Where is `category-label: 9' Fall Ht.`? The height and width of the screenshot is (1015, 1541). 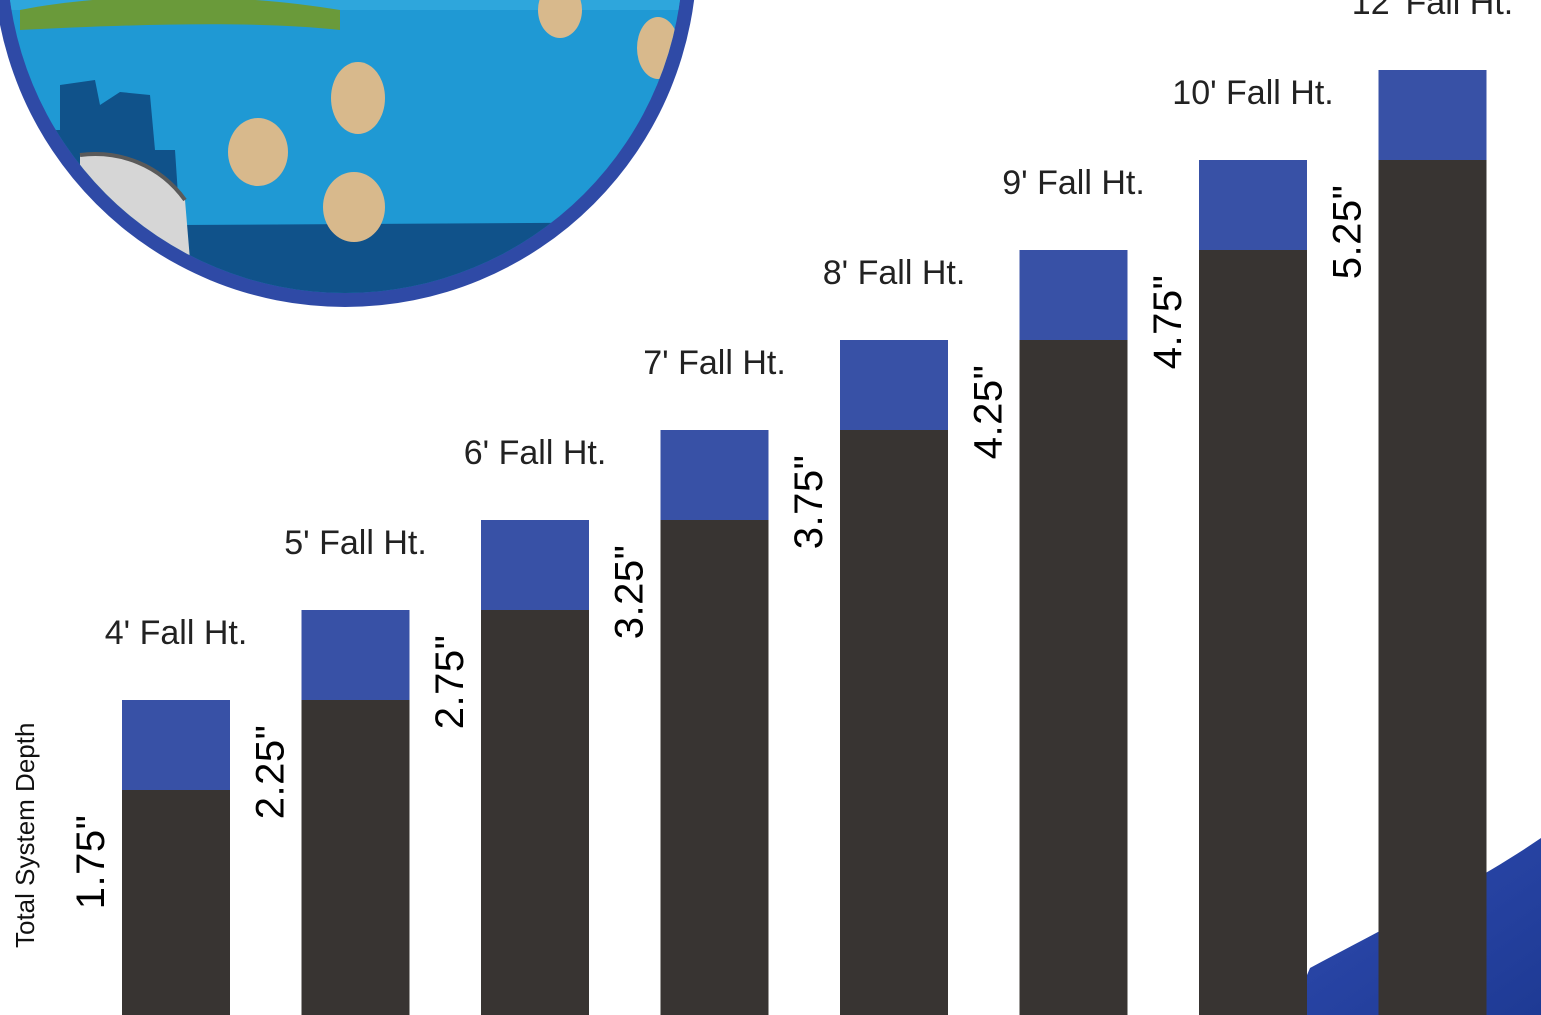 category-label: 9' Fall Ht. is located at coordinates (1073, 183).